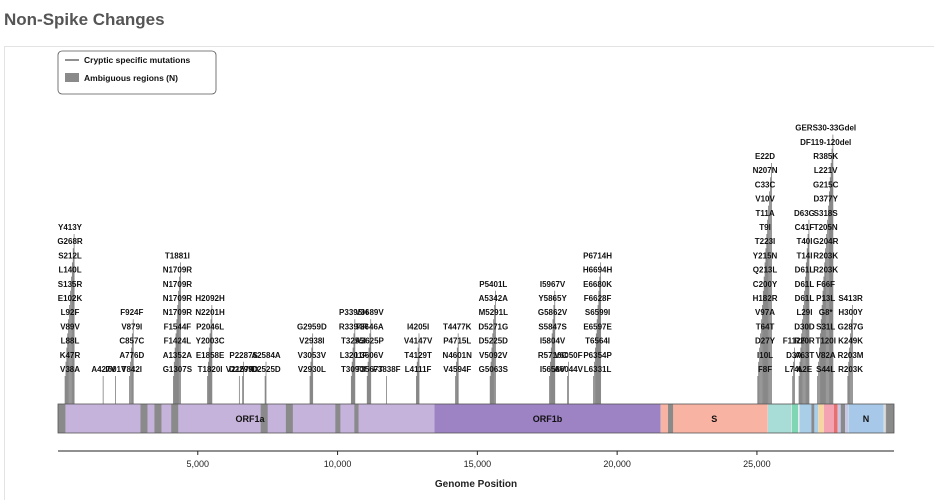 This screenshot has height=502, width=936. Describe the element at coordinates (493, 312) in the screenshot. I see `mutation-label: M5291L` at that location.